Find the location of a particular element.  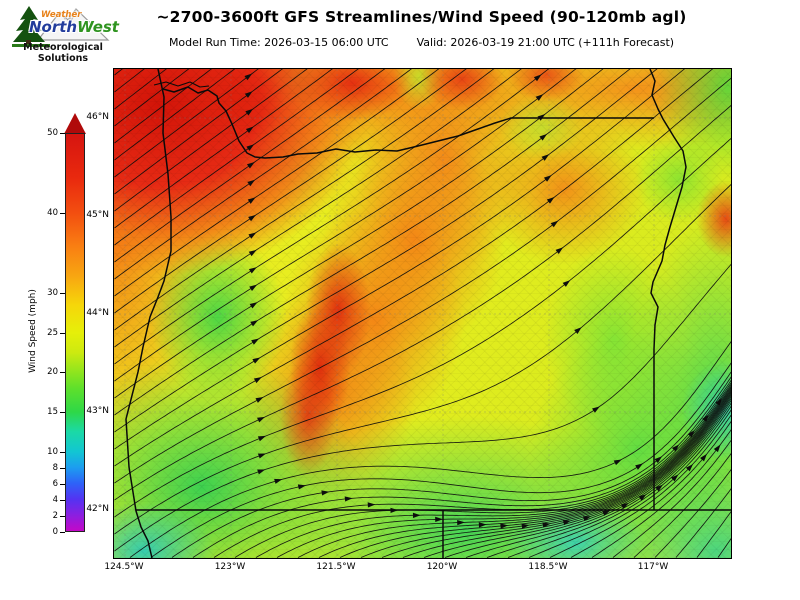

logo-graphic is located at coordinates (61, 26).